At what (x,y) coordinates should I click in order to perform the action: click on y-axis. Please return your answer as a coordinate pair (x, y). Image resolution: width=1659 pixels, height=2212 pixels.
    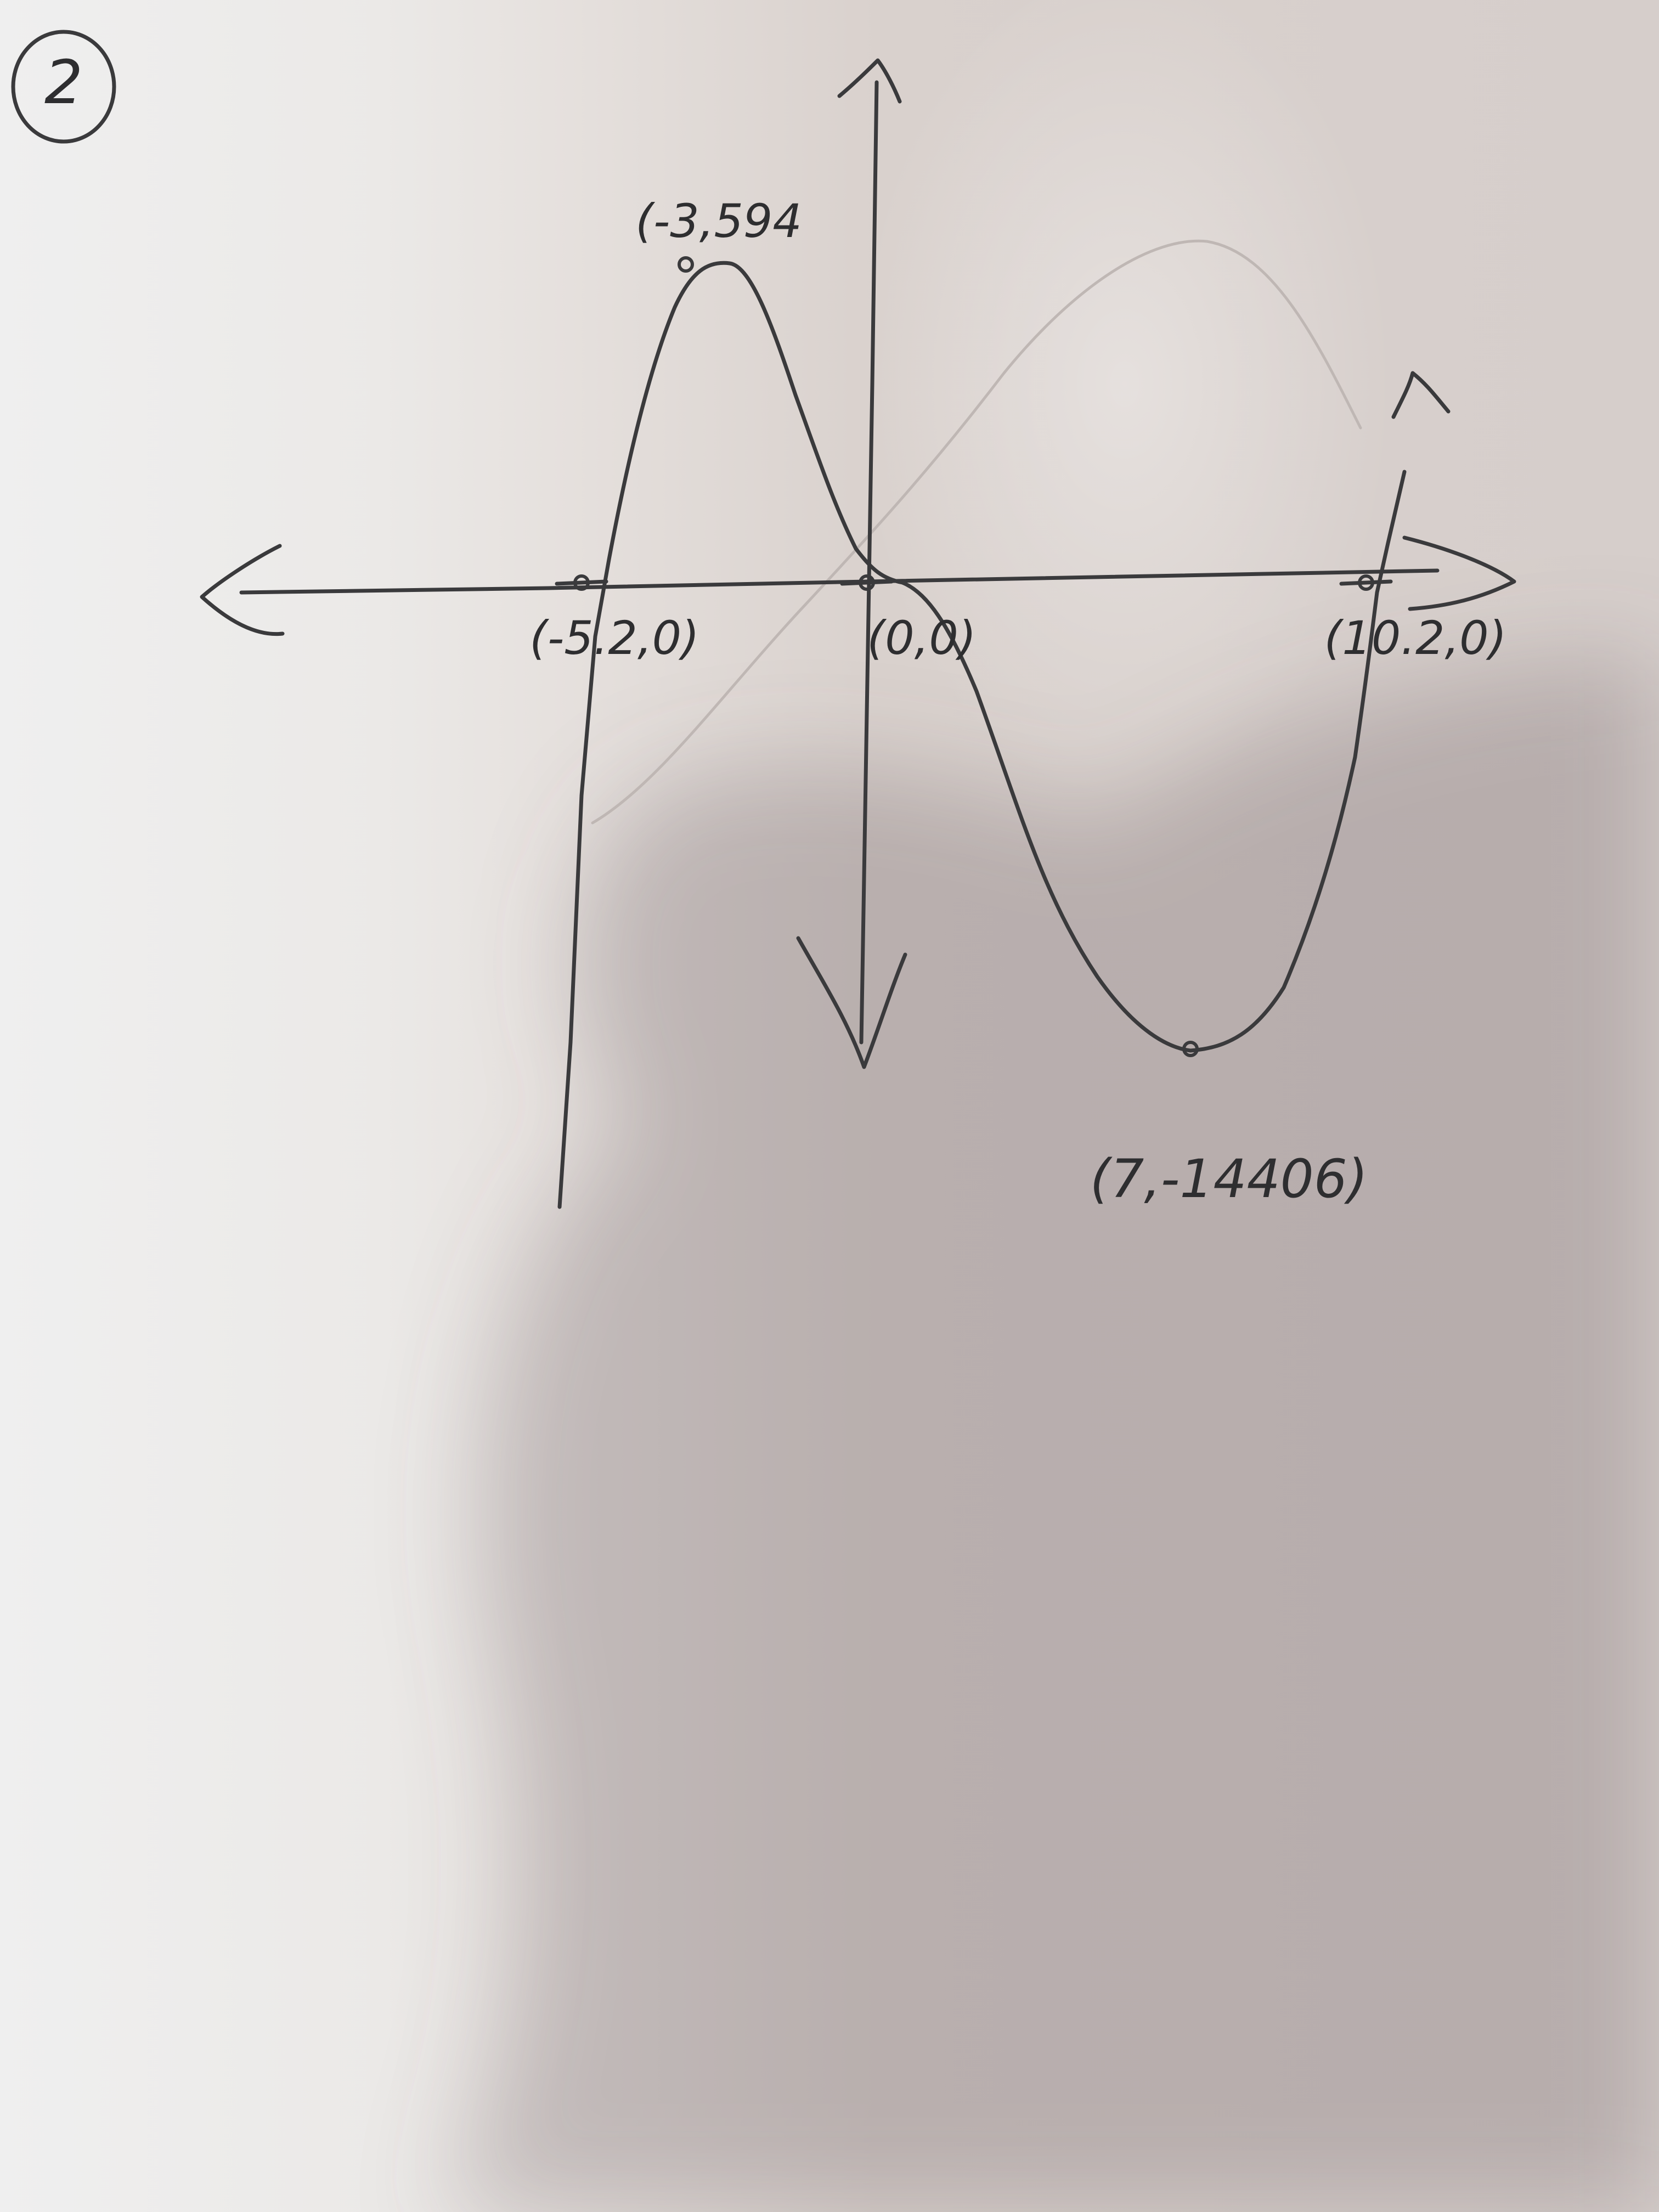
    Looking at the image, I should click on (852, 563).